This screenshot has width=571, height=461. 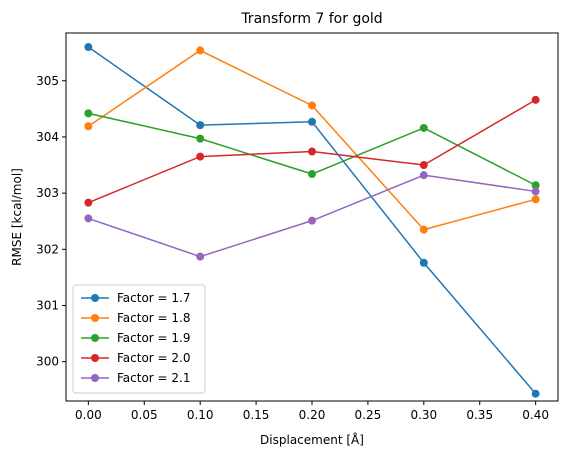 What do you see at coordinates (47, 137) in the screenshot?
I see `y-tick-label: 304` at bounding box center [47, 137].